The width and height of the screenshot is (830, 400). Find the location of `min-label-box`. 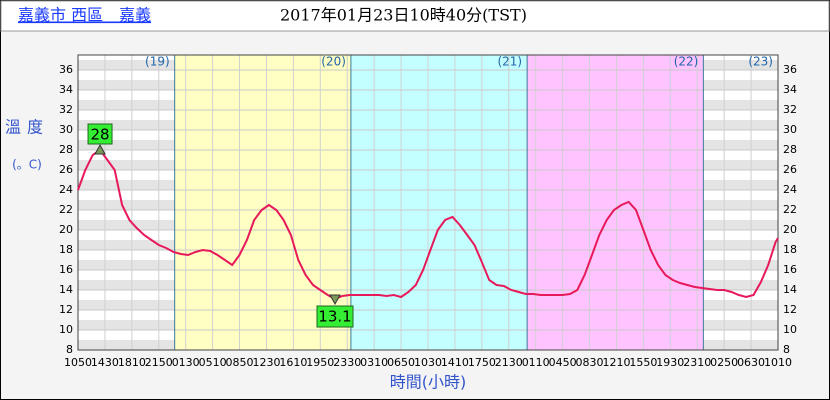

min-label-box is located at coordinates (335, 316).